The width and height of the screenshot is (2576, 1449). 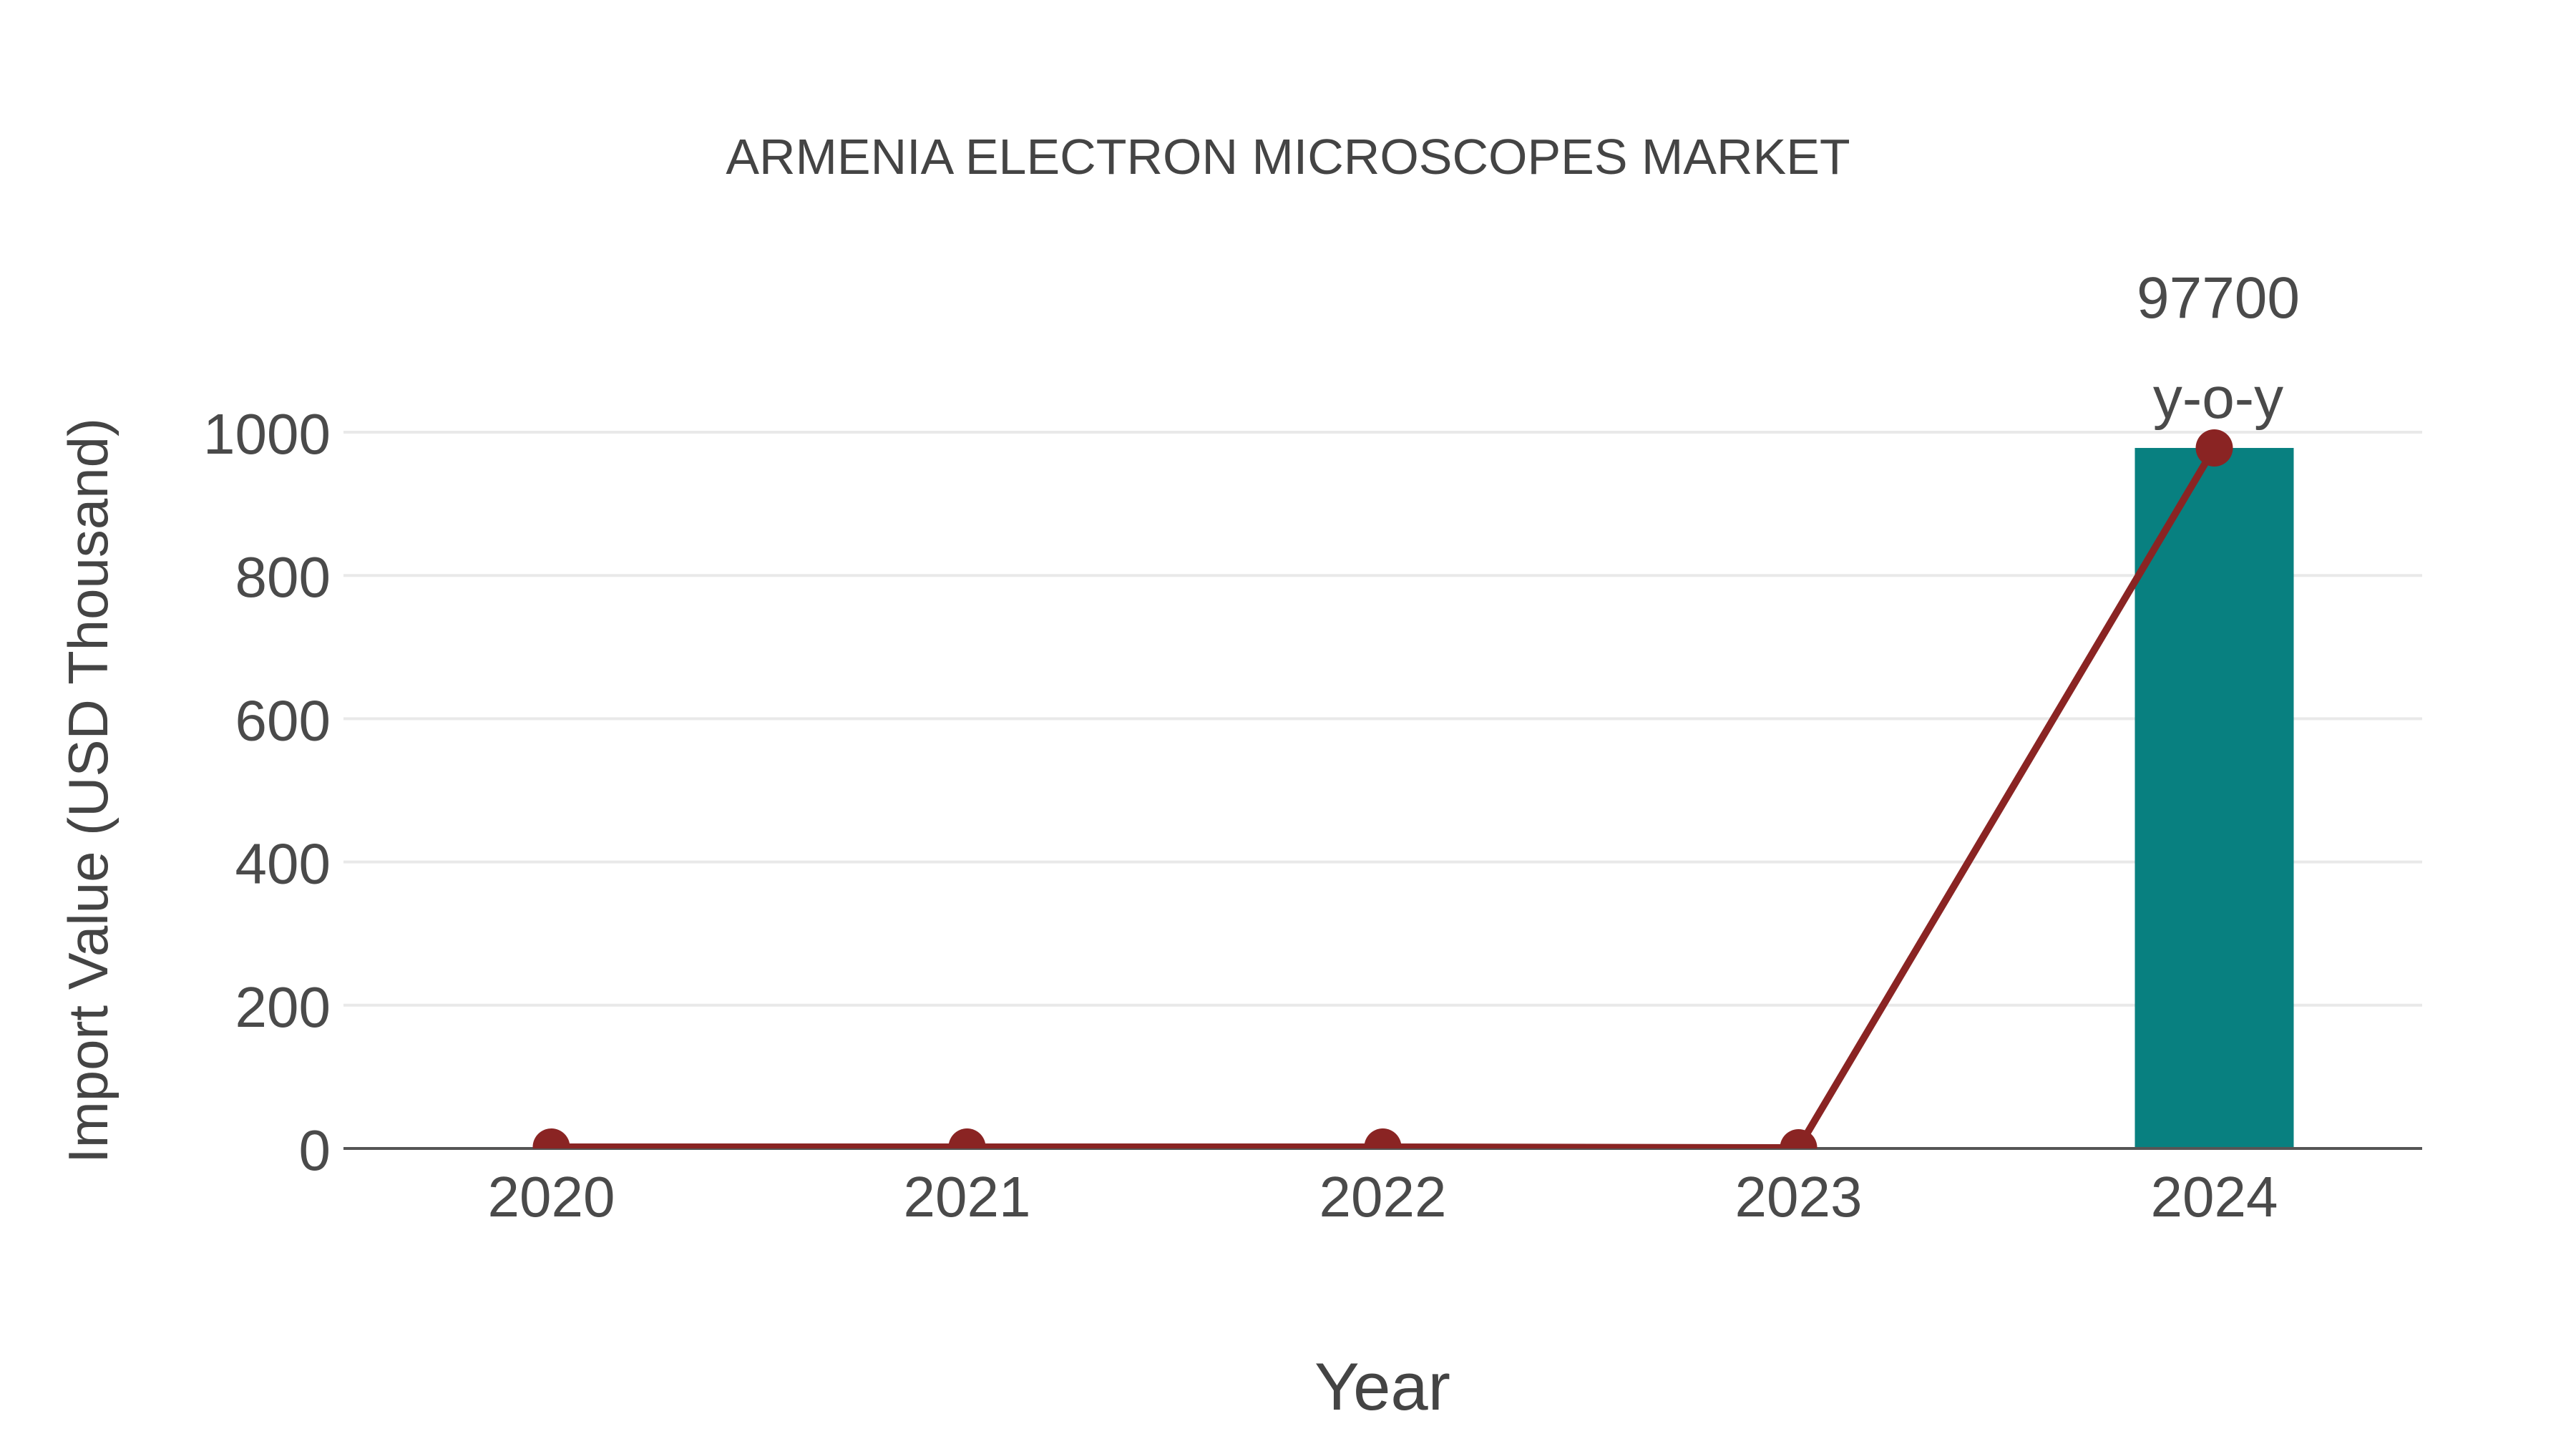 I want to click on chart-title: ARMENIA ELECTRON MICROSCOPES MARKET, so click(x=1288, y=157).